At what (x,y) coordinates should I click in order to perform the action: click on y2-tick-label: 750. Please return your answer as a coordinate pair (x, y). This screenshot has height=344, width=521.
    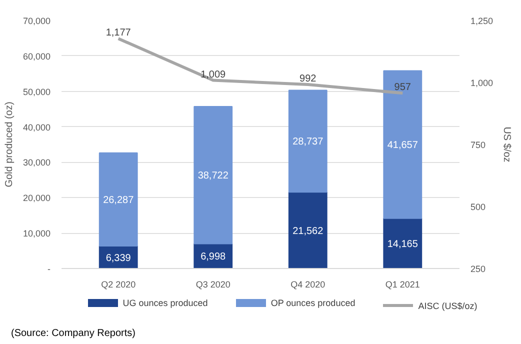
    Looking at the image, I should click on (478, 145).